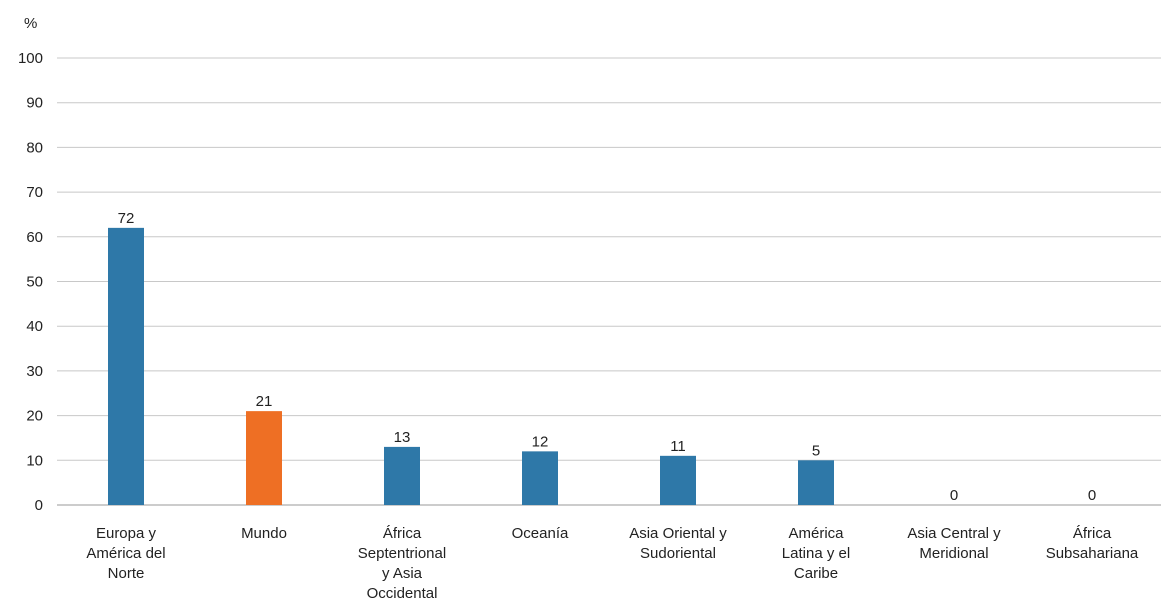 The image size is (1161, 607). I want to click on category-label-2-line-3: Occidental, so click(402, 593).